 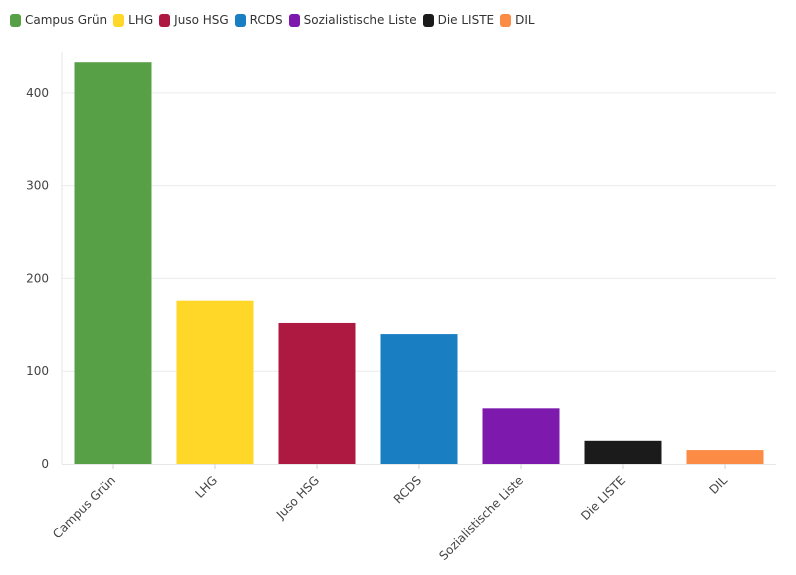 I want to click on x-tick-label: LHG, so click(x=207, y=487).